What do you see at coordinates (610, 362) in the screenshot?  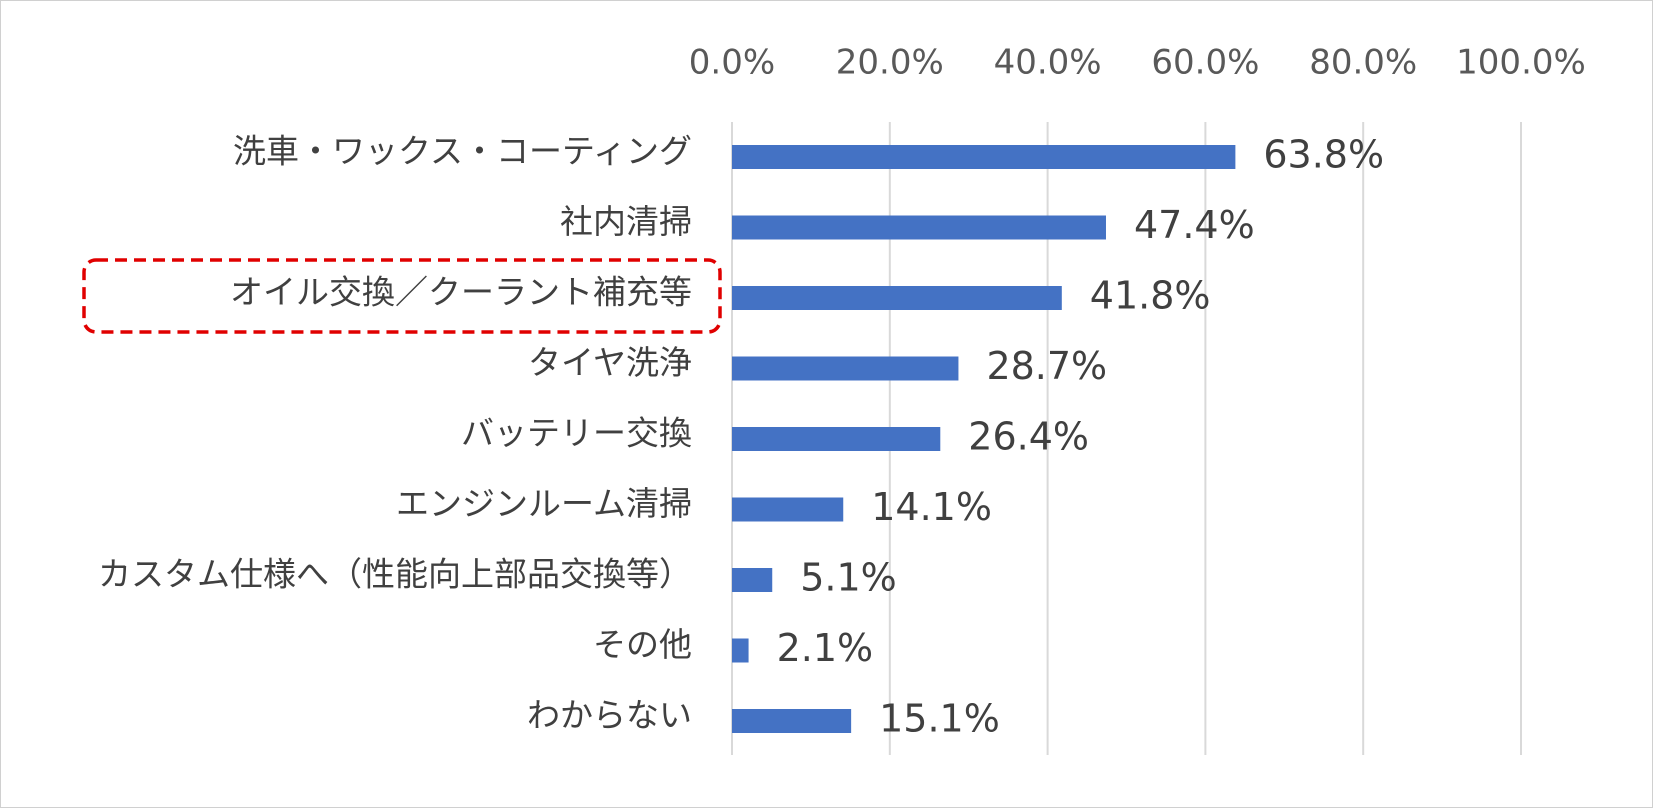 I see `category-label: タイヤ洗浄` at bounding box center [610, 362].